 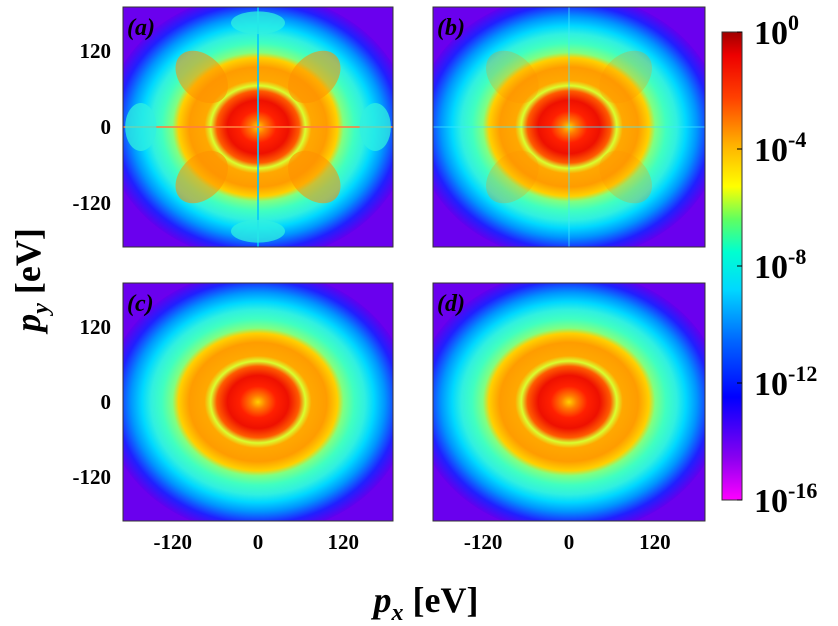 What do you see at coordinates (31, 281) in the screenshot?
I see `y-axis-label: py [eV]` at bounding box center [31, 281].